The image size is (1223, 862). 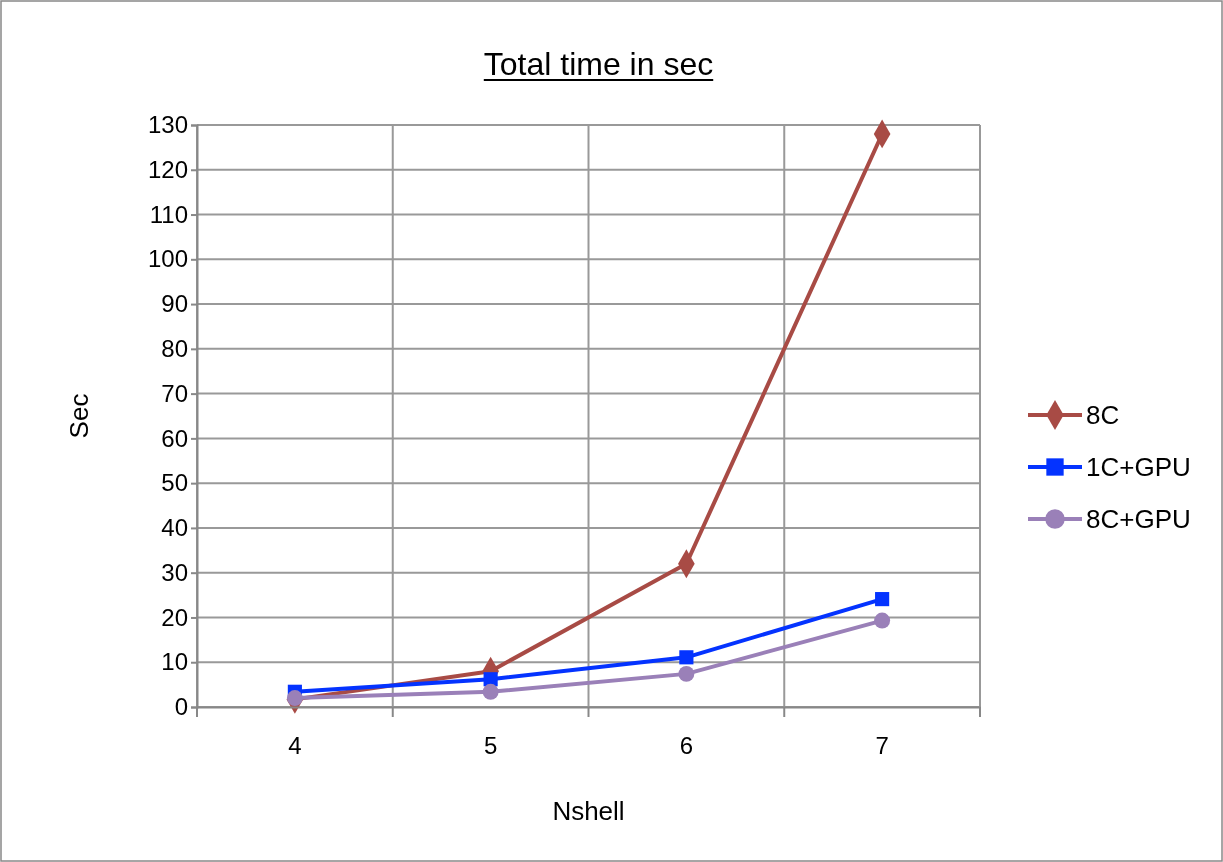 I want to click on y-axis-title: Sec, so click(x=79, y=416).